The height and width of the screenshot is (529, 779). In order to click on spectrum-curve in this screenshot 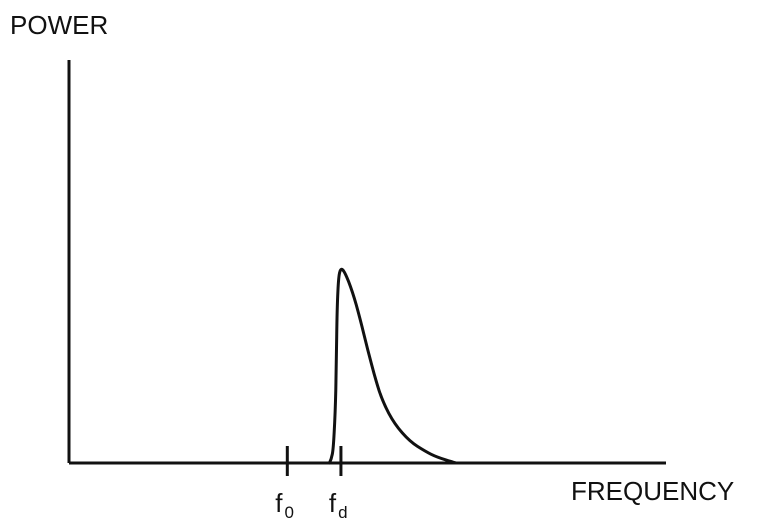, I will do `click(392, 366)`.